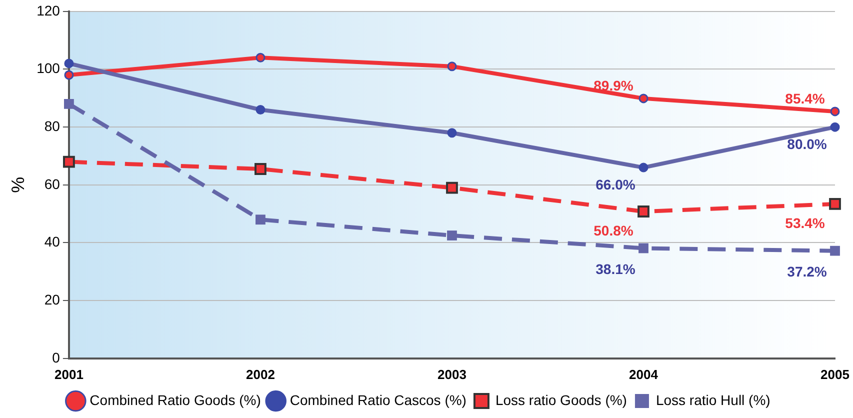 Image resolution: width=853 pixels, height=418 pixels. I want to click on x-tick-label: 2002, so click(260, 374).